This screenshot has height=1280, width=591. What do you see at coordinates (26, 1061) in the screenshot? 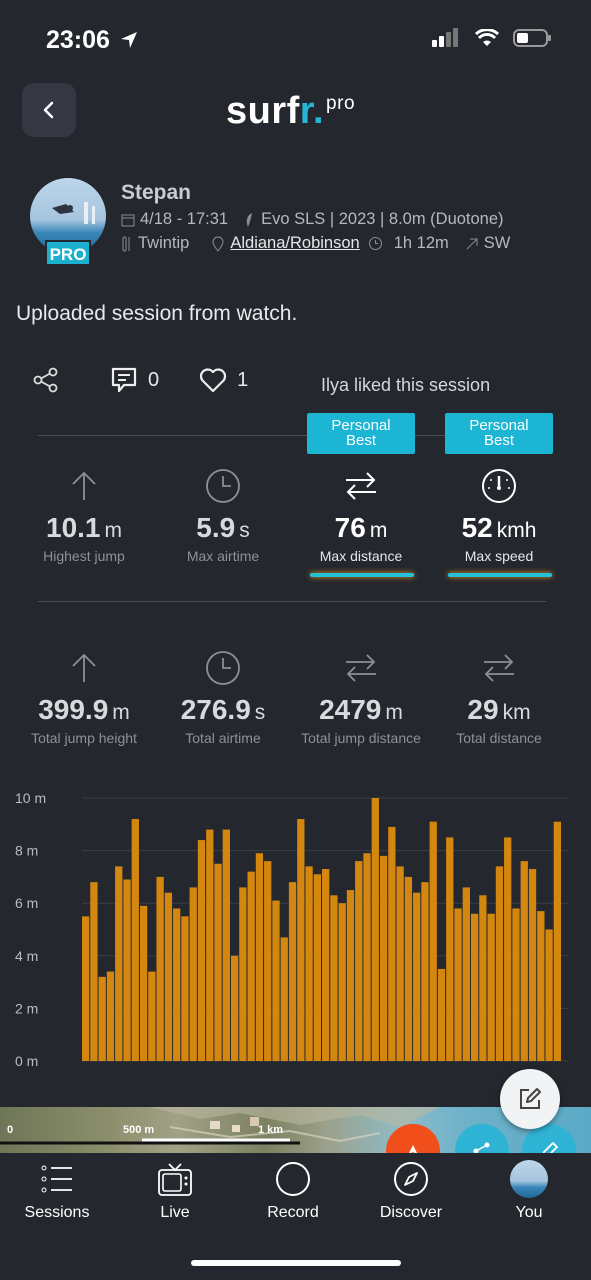
I see `chart-y-tick-label: 0 m` at bounding box center [26, 1061].